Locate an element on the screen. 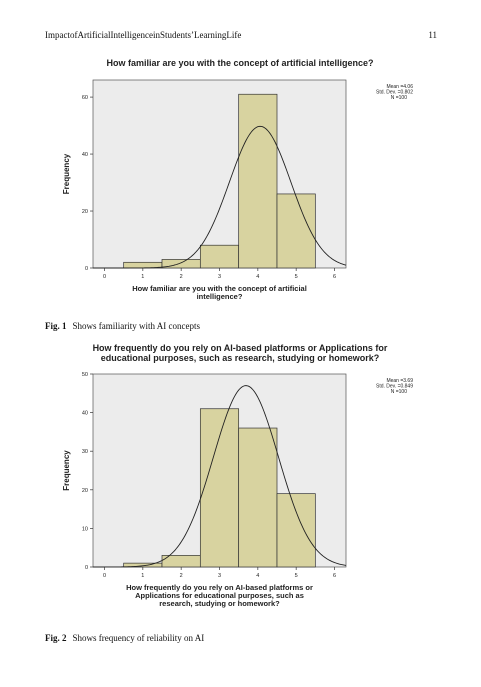  stats-std-dev: Std. Dev. =0.802 is located at coordinates (394, 93).